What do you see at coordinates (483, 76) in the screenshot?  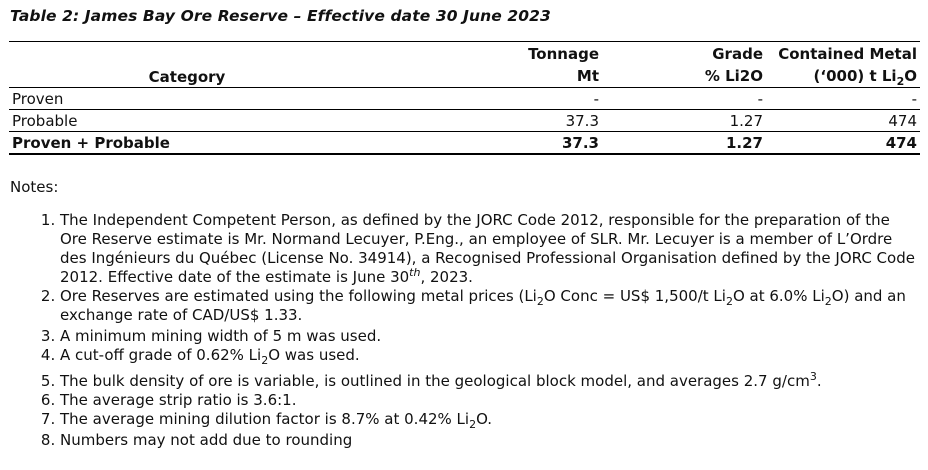 I see `header-tonnage-unit: Mt` at bounding box center [483, 76].